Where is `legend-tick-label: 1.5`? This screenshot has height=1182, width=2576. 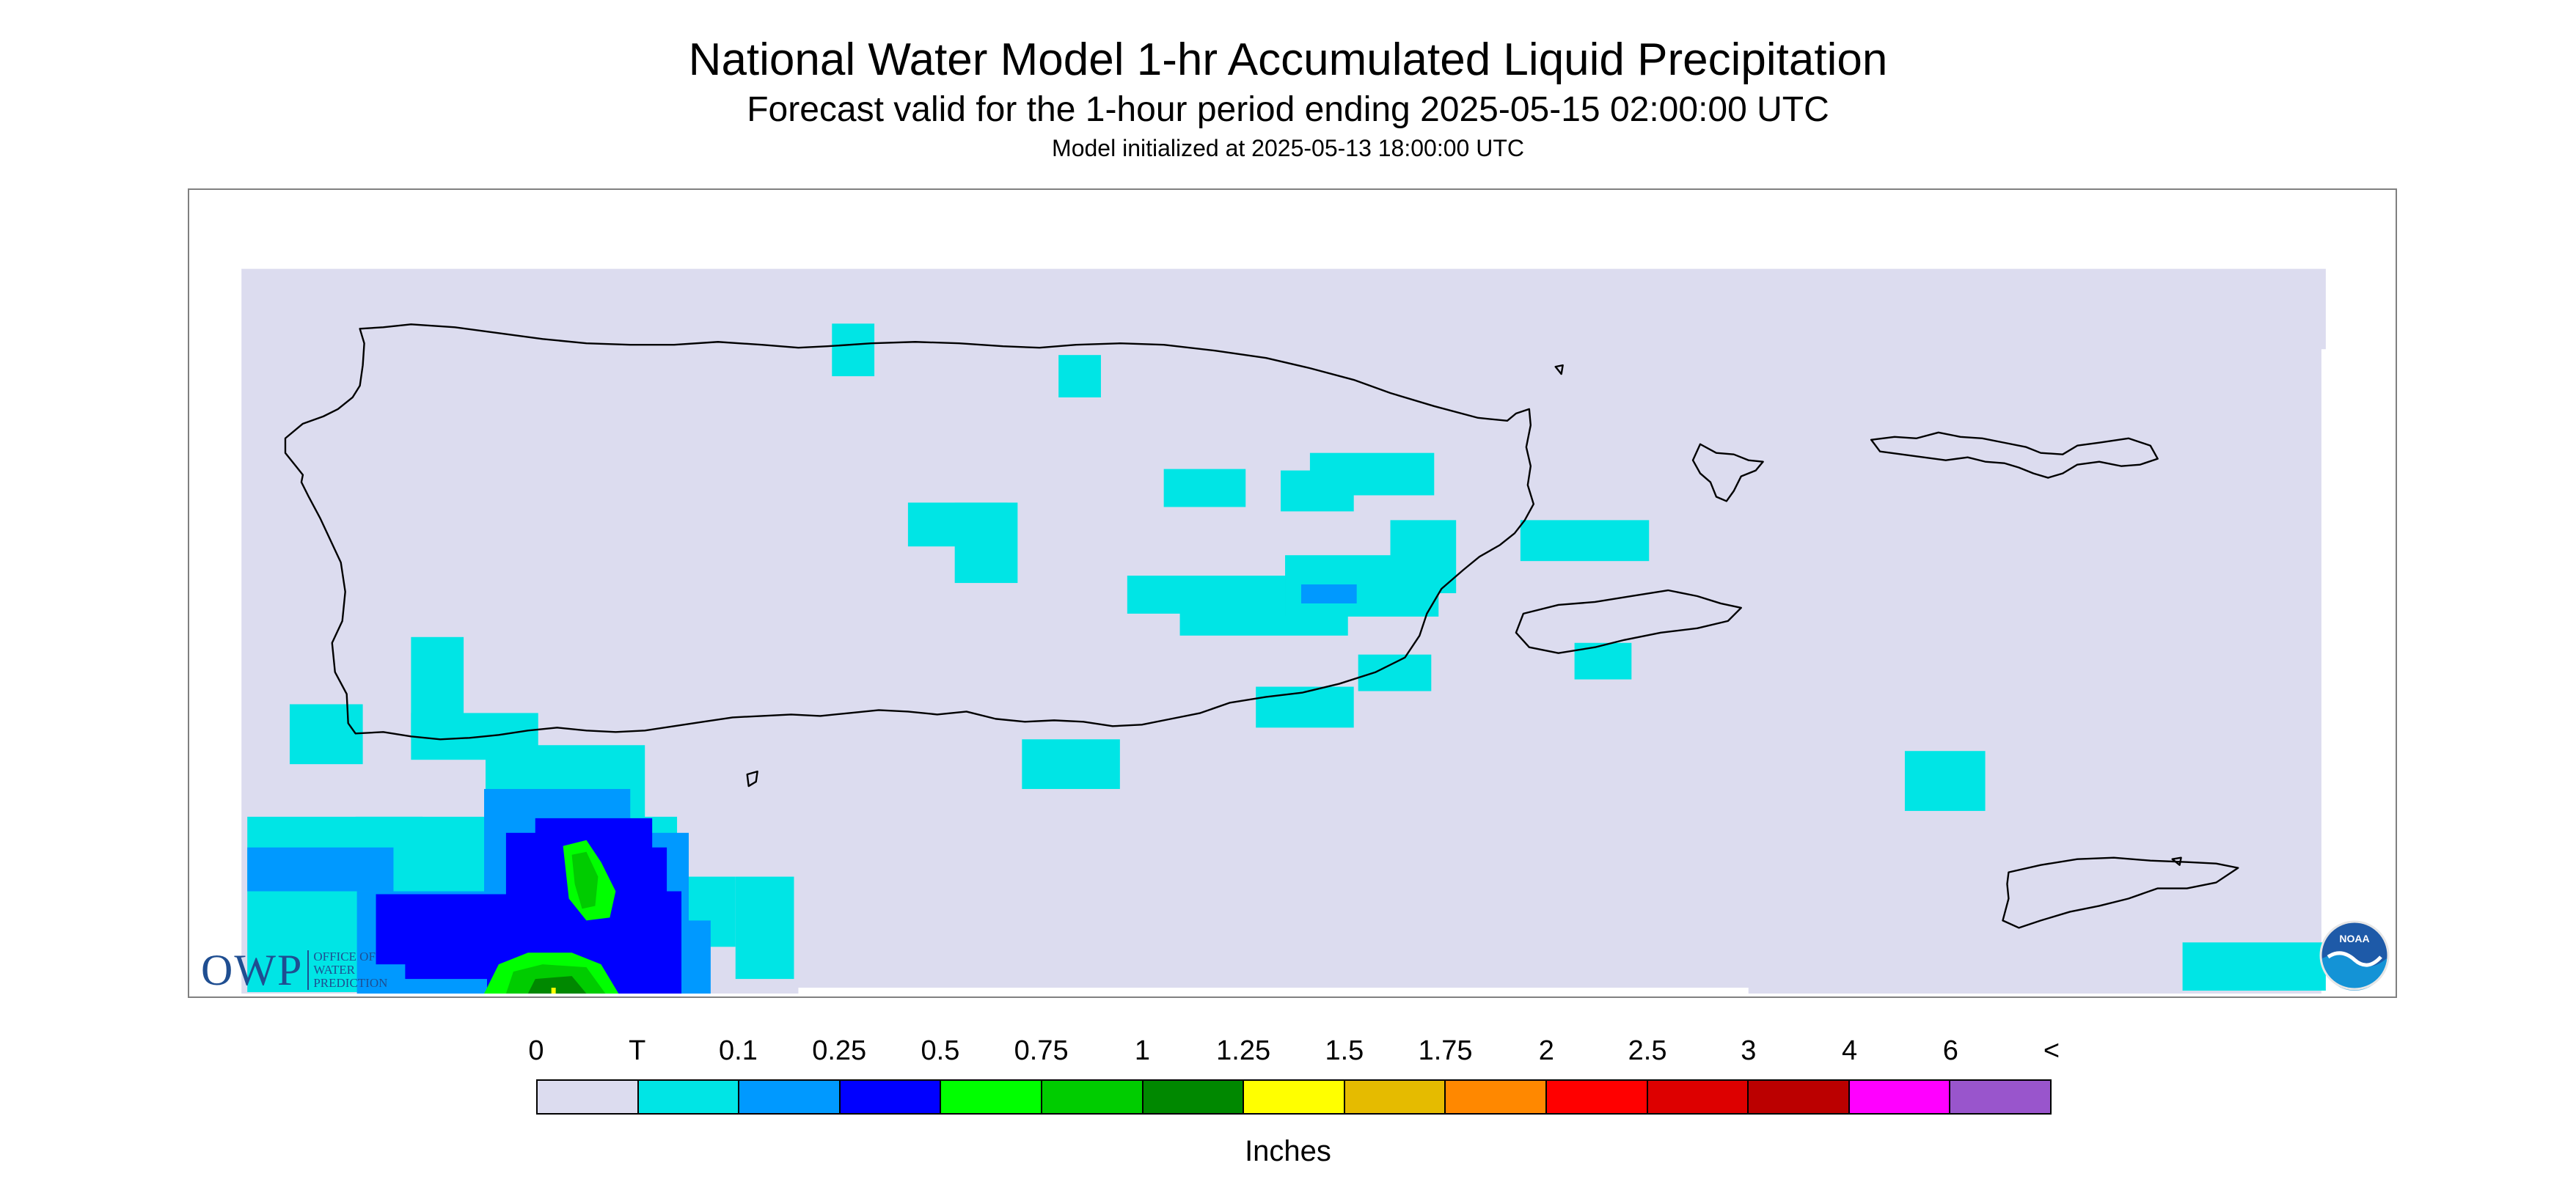
legend-tick-label: 1.5 is located at coordinates (1344, 1050).